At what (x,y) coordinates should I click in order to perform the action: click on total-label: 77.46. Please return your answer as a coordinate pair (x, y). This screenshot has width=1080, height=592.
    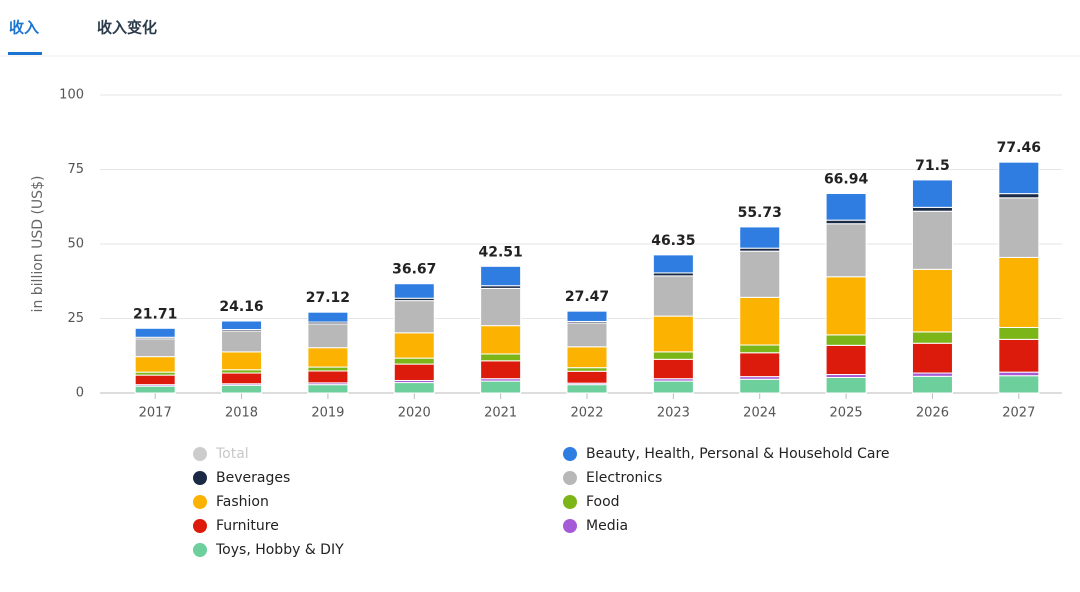
    Looking at the image, I should click on (1019, 148).